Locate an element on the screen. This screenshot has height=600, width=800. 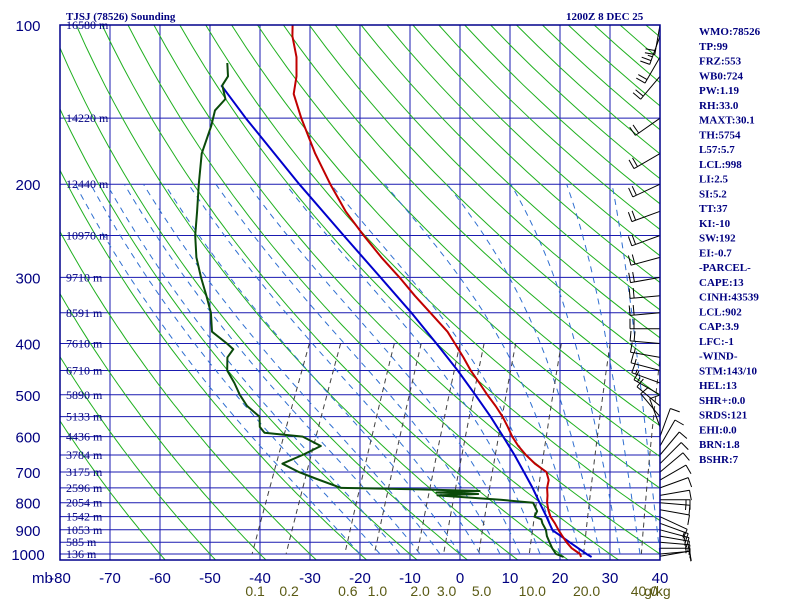
index-entry: -WIND- is located at coordinates (718, 357).